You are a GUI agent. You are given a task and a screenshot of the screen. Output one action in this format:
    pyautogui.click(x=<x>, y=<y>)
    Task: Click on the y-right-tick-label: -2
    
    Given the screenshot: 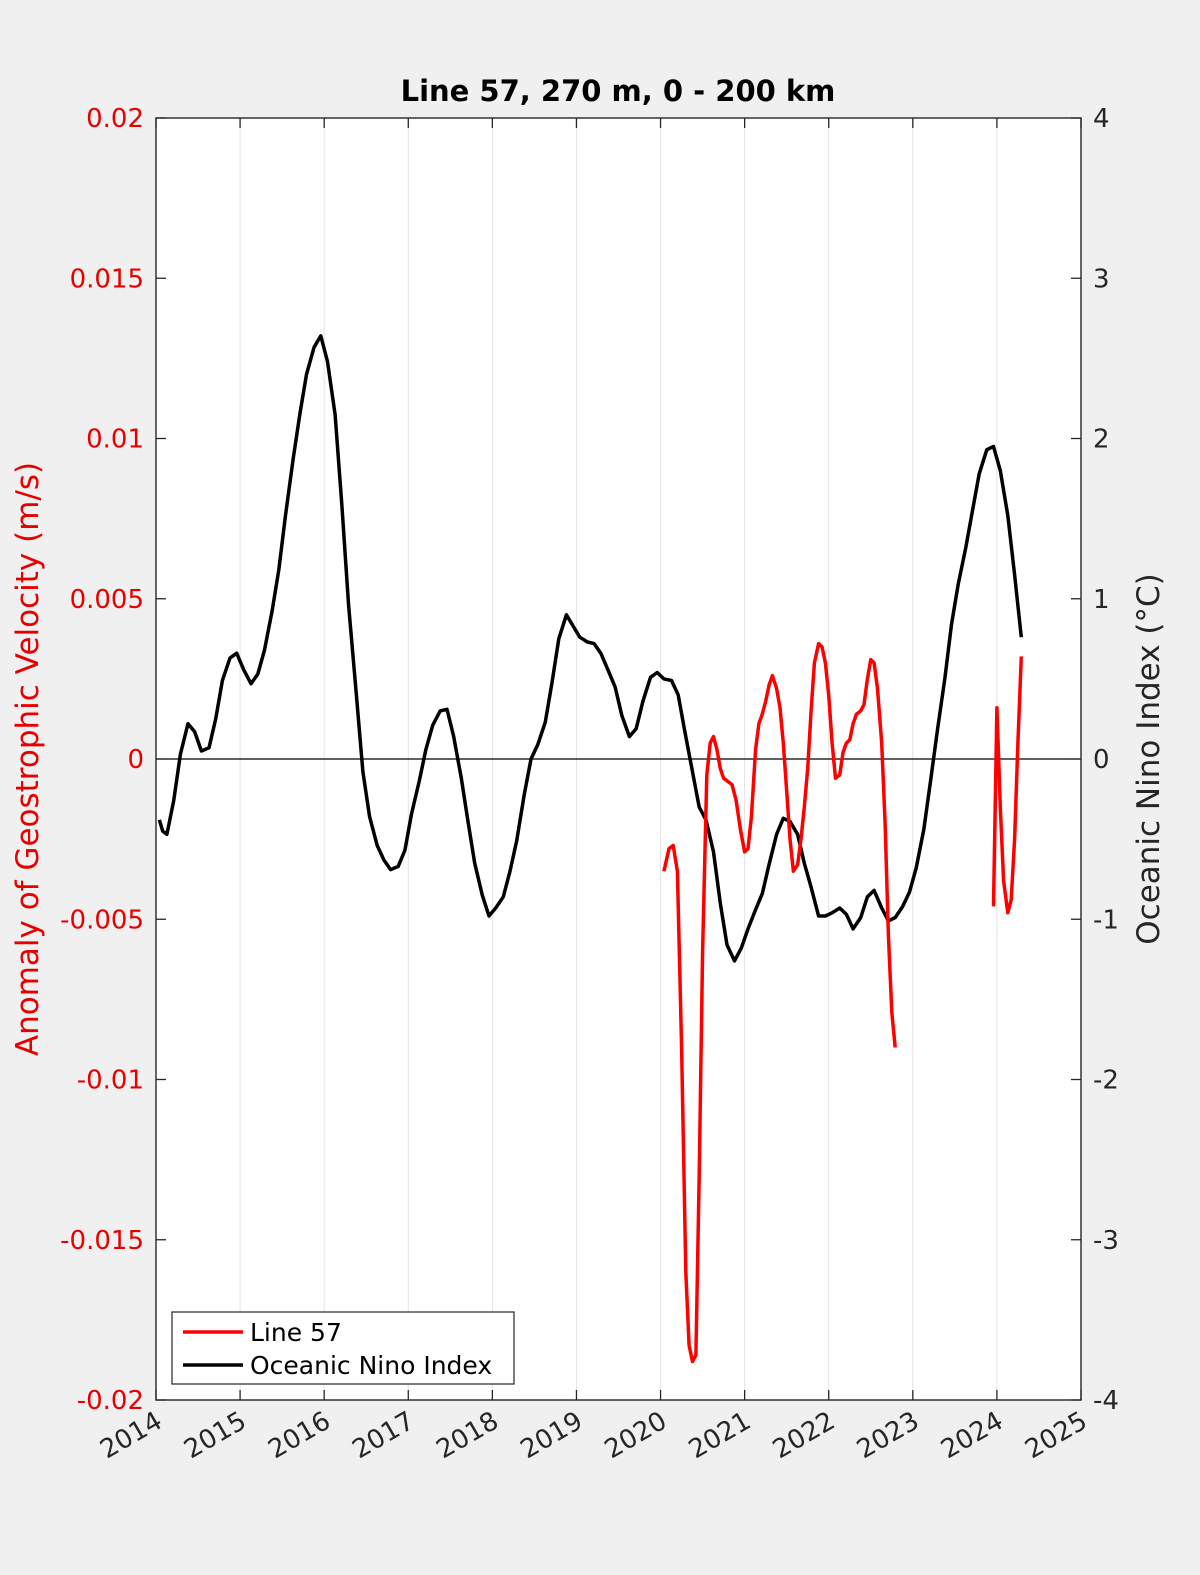 What is the action you would take?
    pyautogui.click(x=1106, y=1081)
    